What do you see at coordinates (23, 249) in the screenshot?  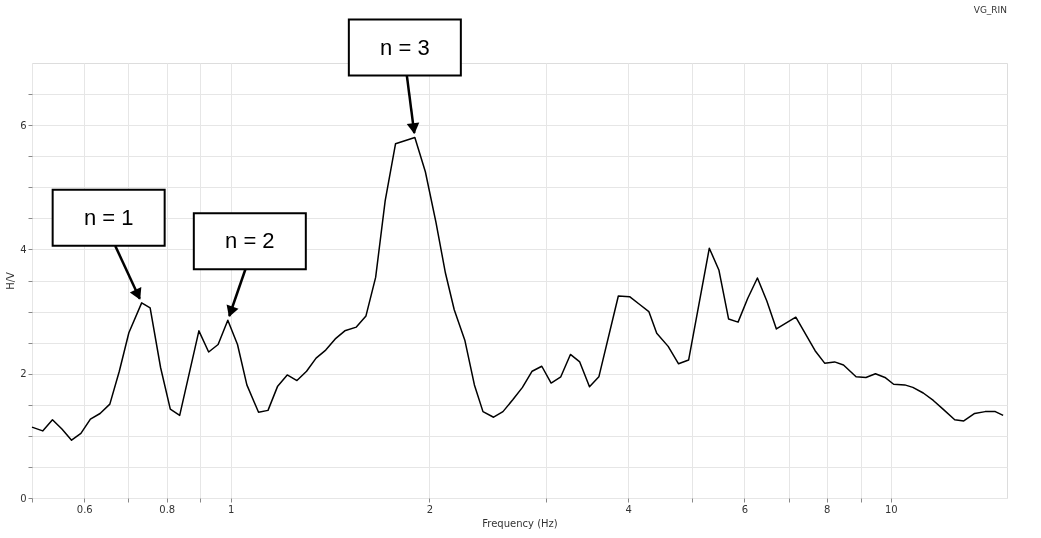 I see `y-tick-label: 4` at bounding box center [23, 249].